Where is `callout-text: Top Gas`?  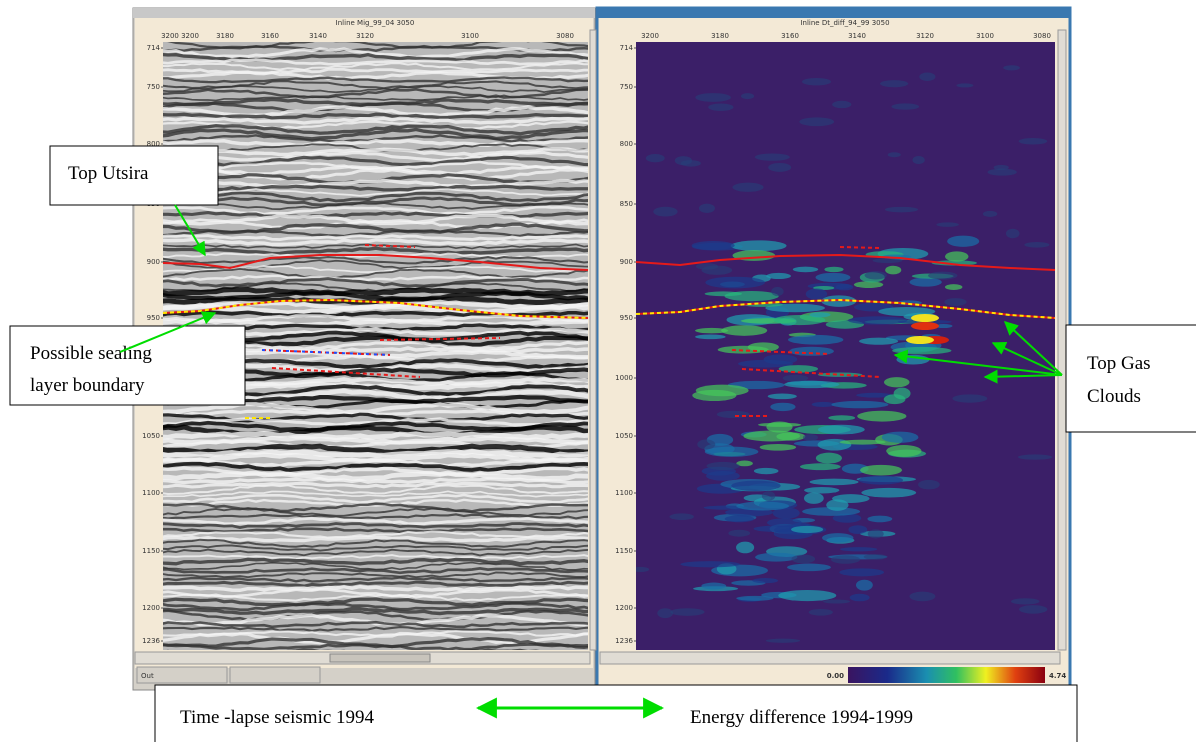 callout-text: Top Gas is located at coordinates (1119, 363).